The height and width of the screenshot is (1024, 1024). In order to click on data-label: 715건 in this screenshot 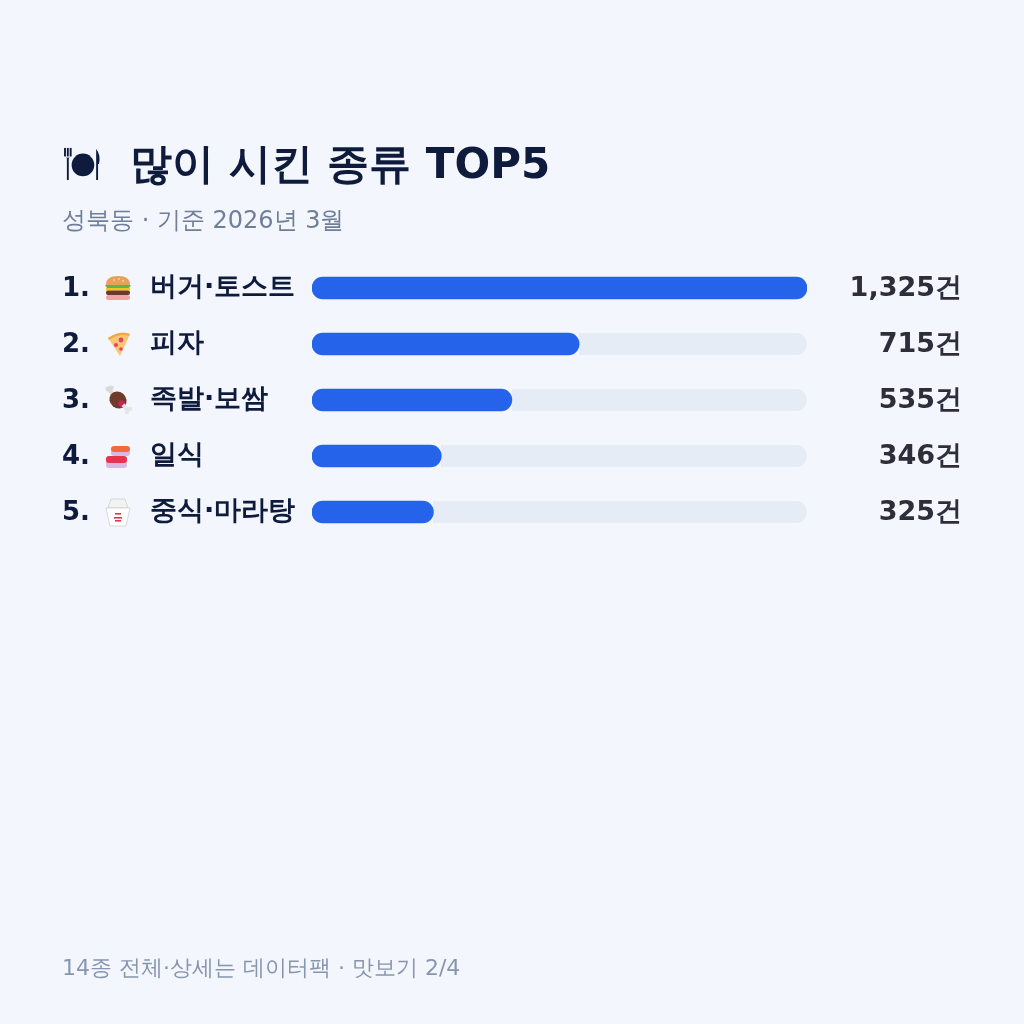, I will do `click(920, 343)`.